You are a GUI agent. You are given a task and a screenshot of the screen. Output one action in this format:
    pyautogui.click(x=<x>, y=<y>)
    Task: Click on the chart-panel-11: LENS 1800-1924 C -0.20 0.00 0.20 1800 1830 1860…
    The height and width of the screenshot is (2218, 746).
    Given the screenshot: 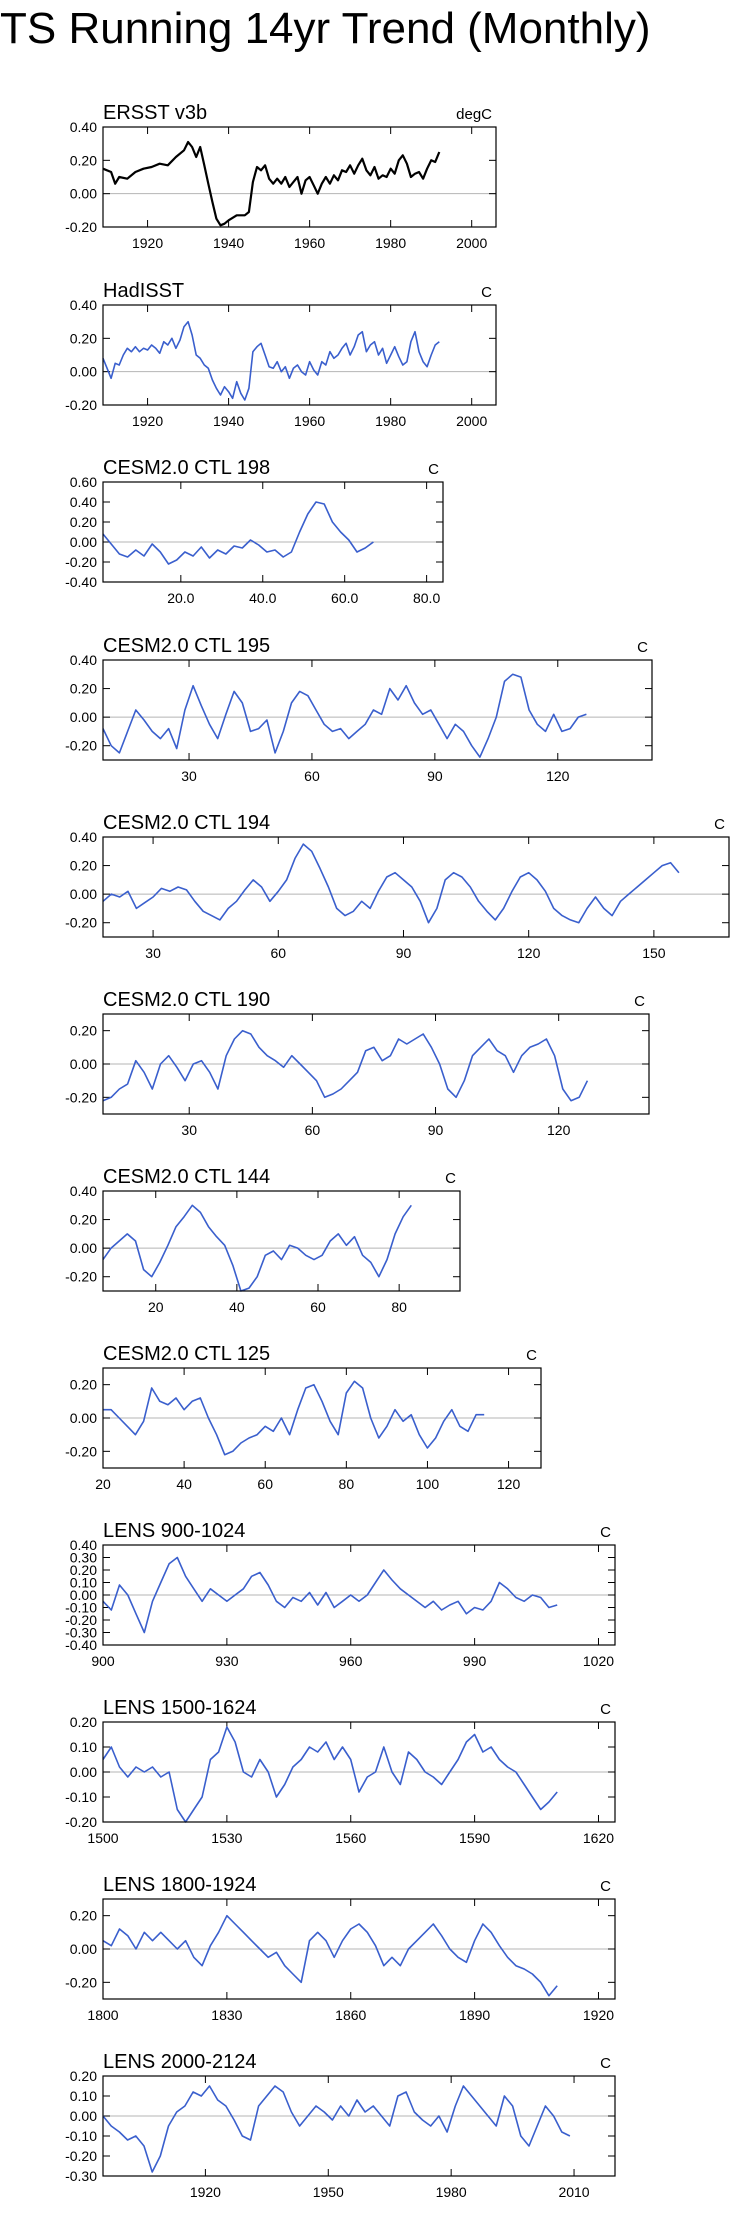 What is the action you would take?
    pyautogui.click(x=340, y=1948)
    